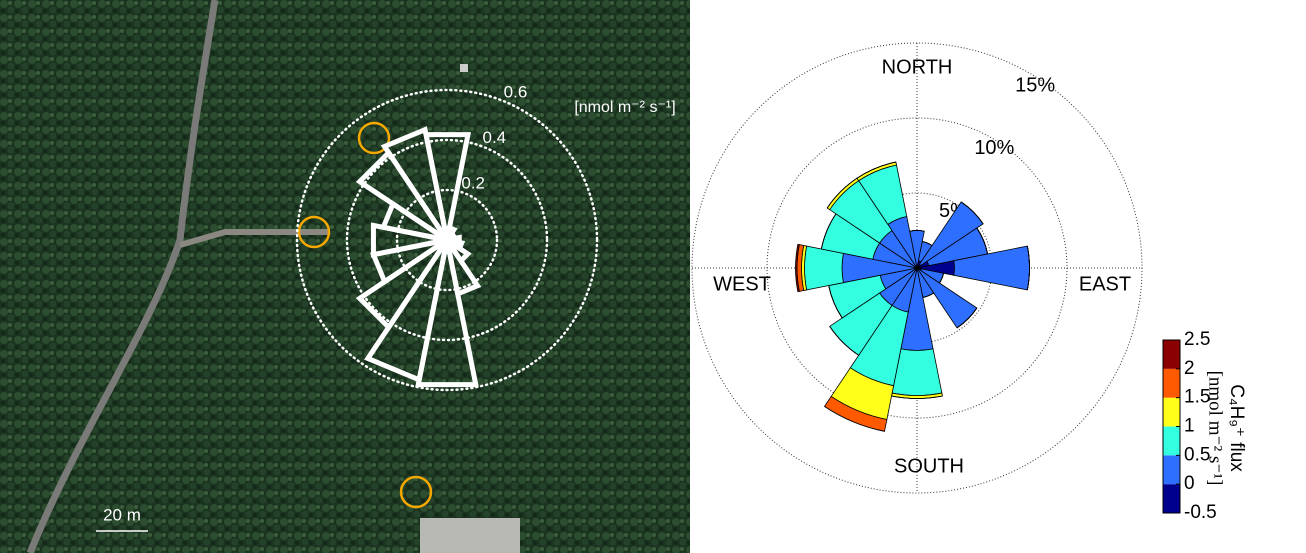  Describe the element at coordinates (1189, 426) in the screenshot. I see `colorbar-tick-label: 1` at that location.